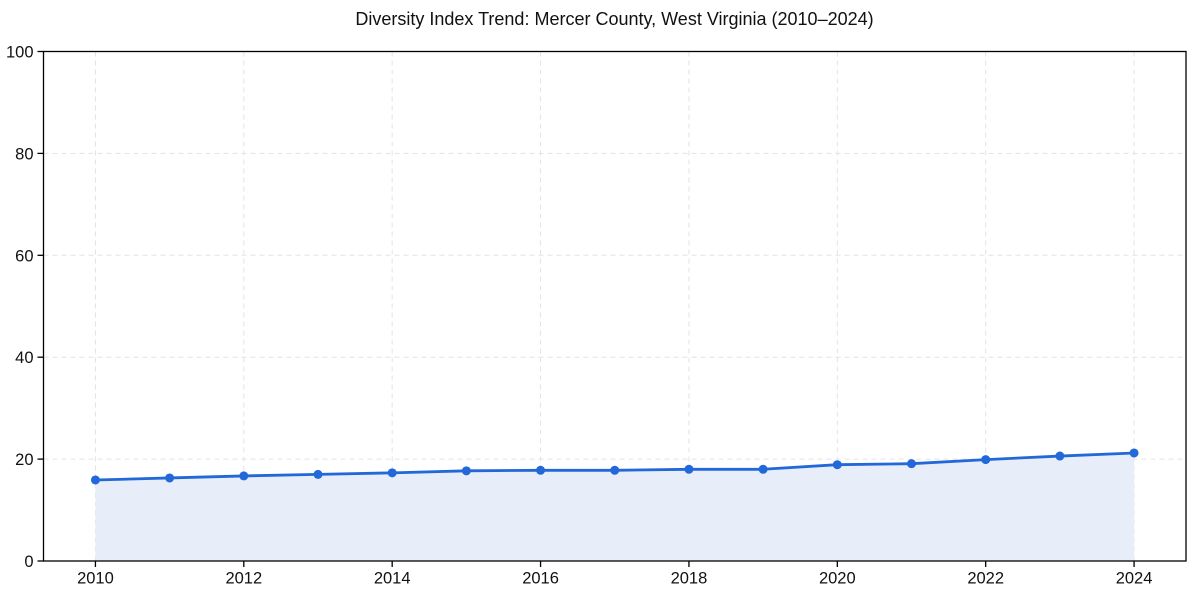 The height and width of the screenshot is (600, 1200). What do you see at coordinates (24, 256) in the screenshot?
I see `y-tick-label: 60` at bounding box center [24, 256].